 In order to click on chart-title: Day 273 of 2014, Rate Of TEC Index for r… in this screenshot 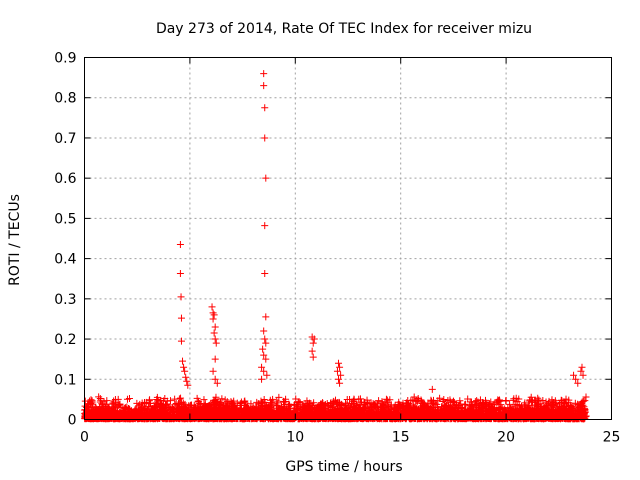, I will do `click(344, 29)`.